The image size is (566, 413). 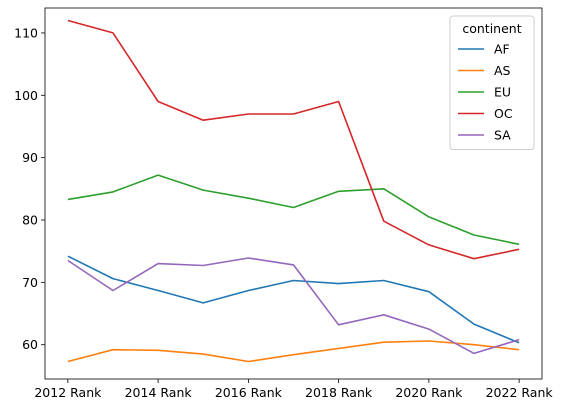 What do you see at coordinates (491, 28) in the screenshot?
I see `legend-title: continent` at bounding box center [491, 28].